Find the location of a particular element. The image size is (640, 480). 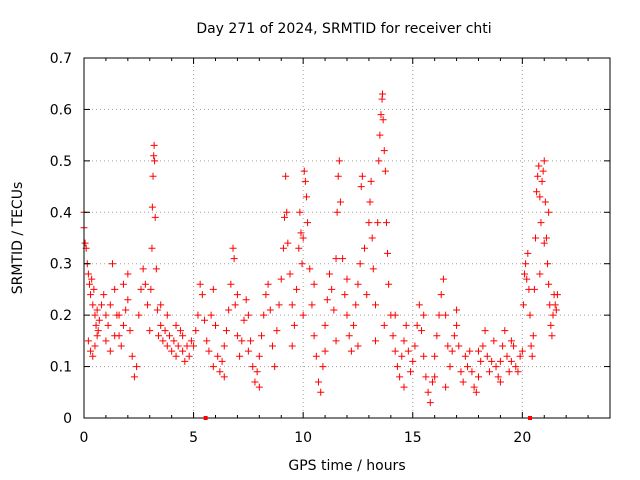

y-tick-label: 0.4 is located at coordinates (61, 213).